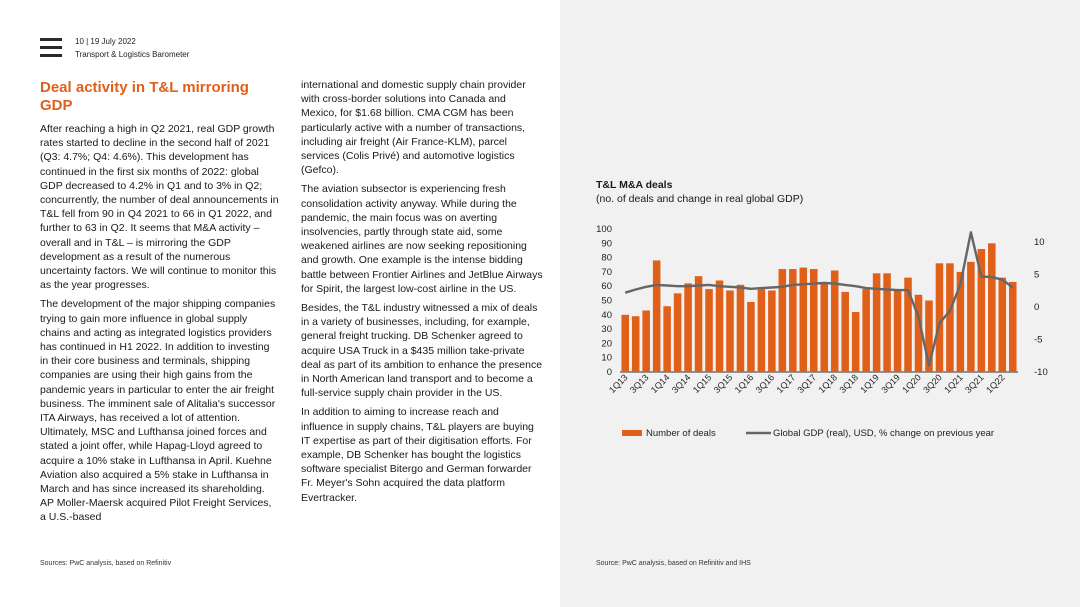 This screenshot has height=607, width=1080. What do you see at coordinates (606, 243) in the screenshot?
I see `y-left-tick-label: 90` at bounding box center [606, 243].